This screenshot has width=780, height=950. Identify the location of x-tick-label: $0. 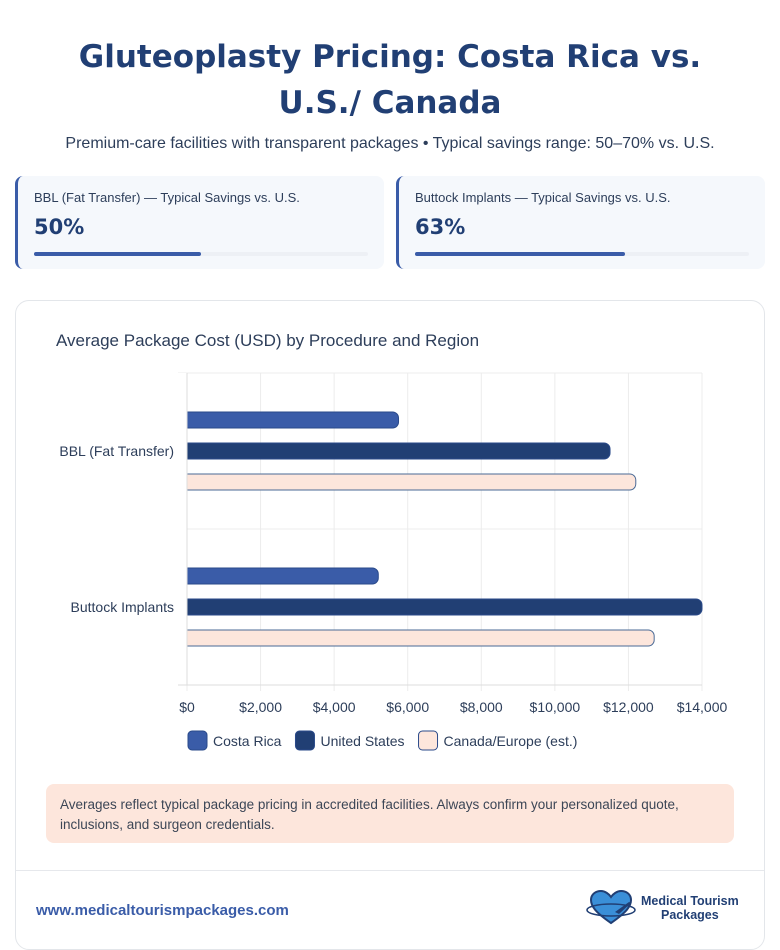
(187, 707).